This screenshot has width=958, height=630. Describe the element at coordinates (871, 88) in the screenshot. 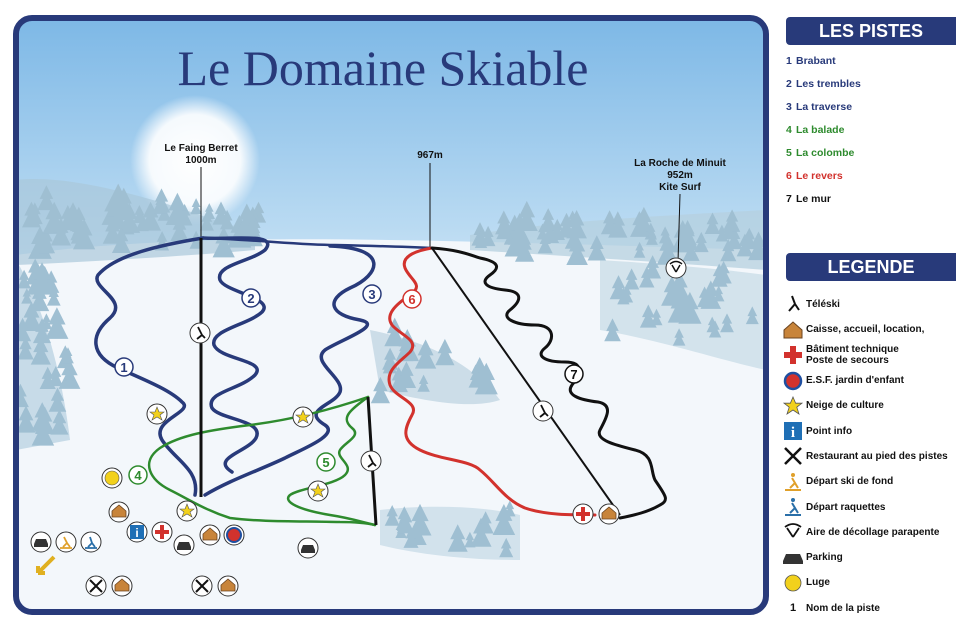

I see `piste-item-2: 2 Les trembles` at that location.